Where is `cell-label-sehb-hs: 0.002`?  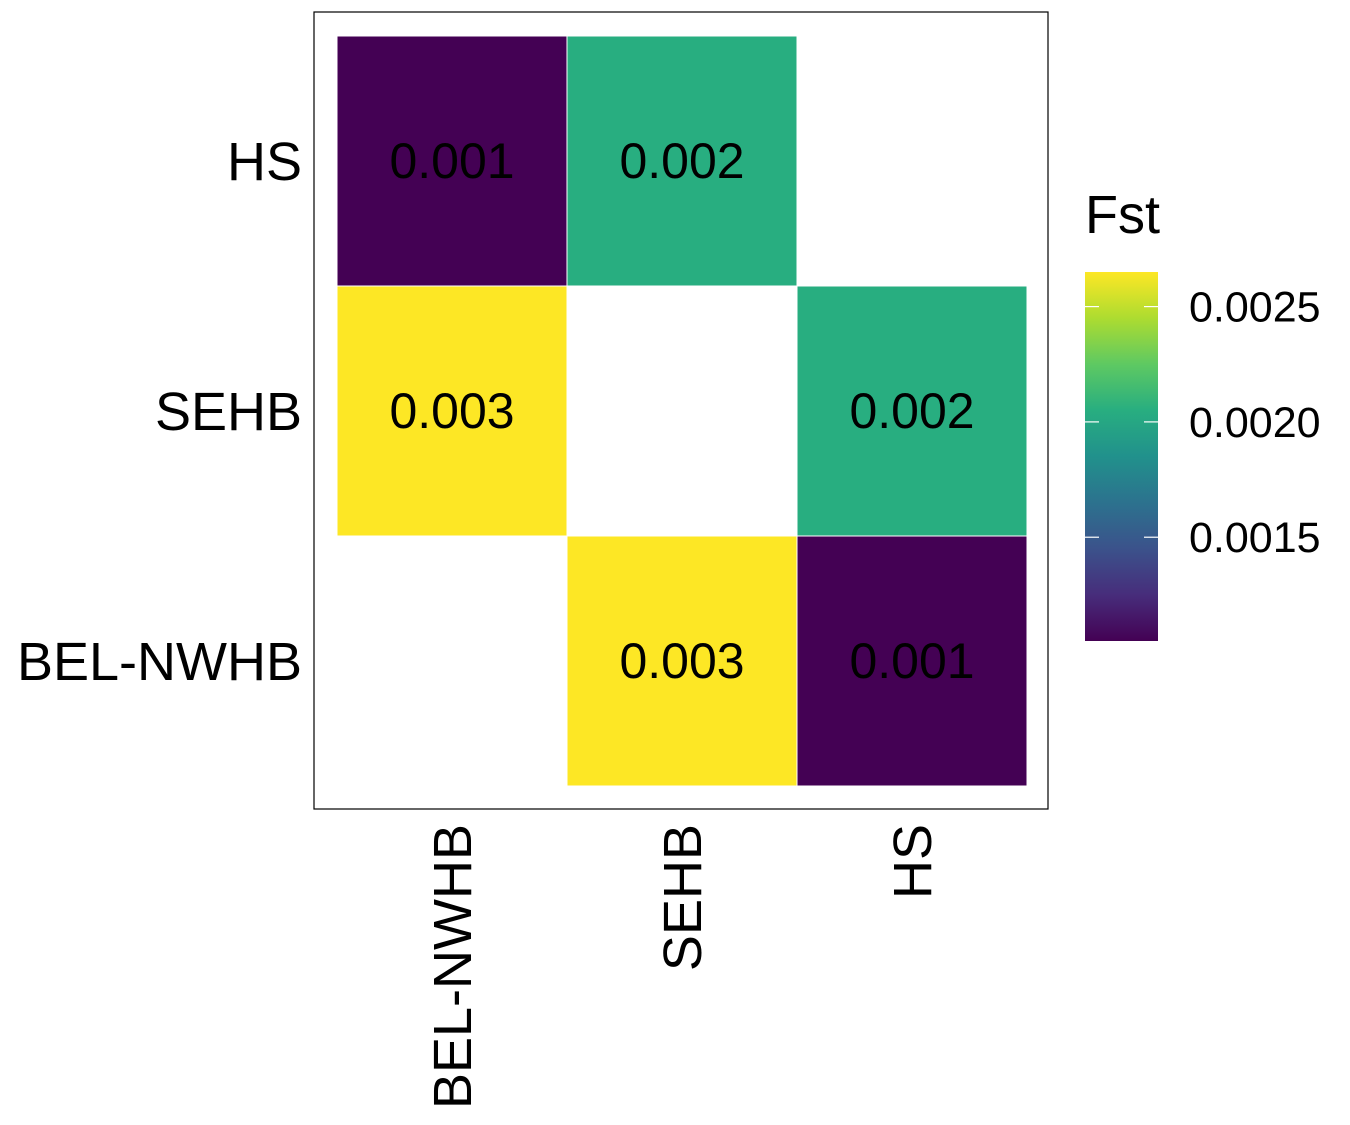
cell-label-sehb-hs: 0.002 is located at coordinates (681, 161).